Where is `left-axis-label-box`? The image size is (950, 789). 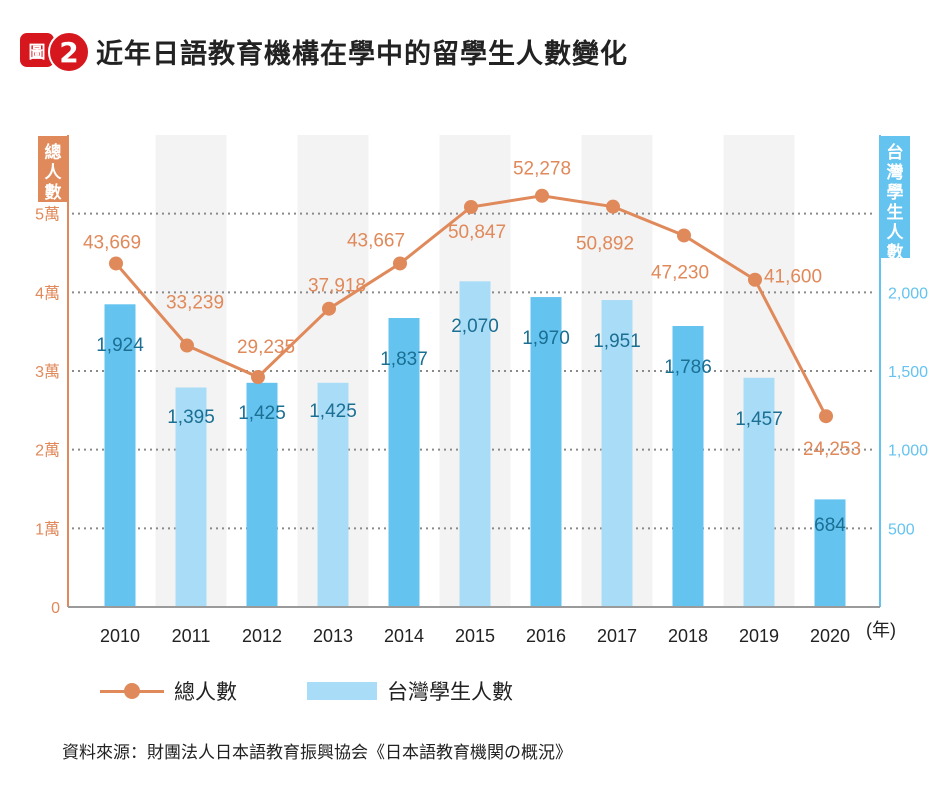 left-axis-label-box is located at coordinates (53, 169).